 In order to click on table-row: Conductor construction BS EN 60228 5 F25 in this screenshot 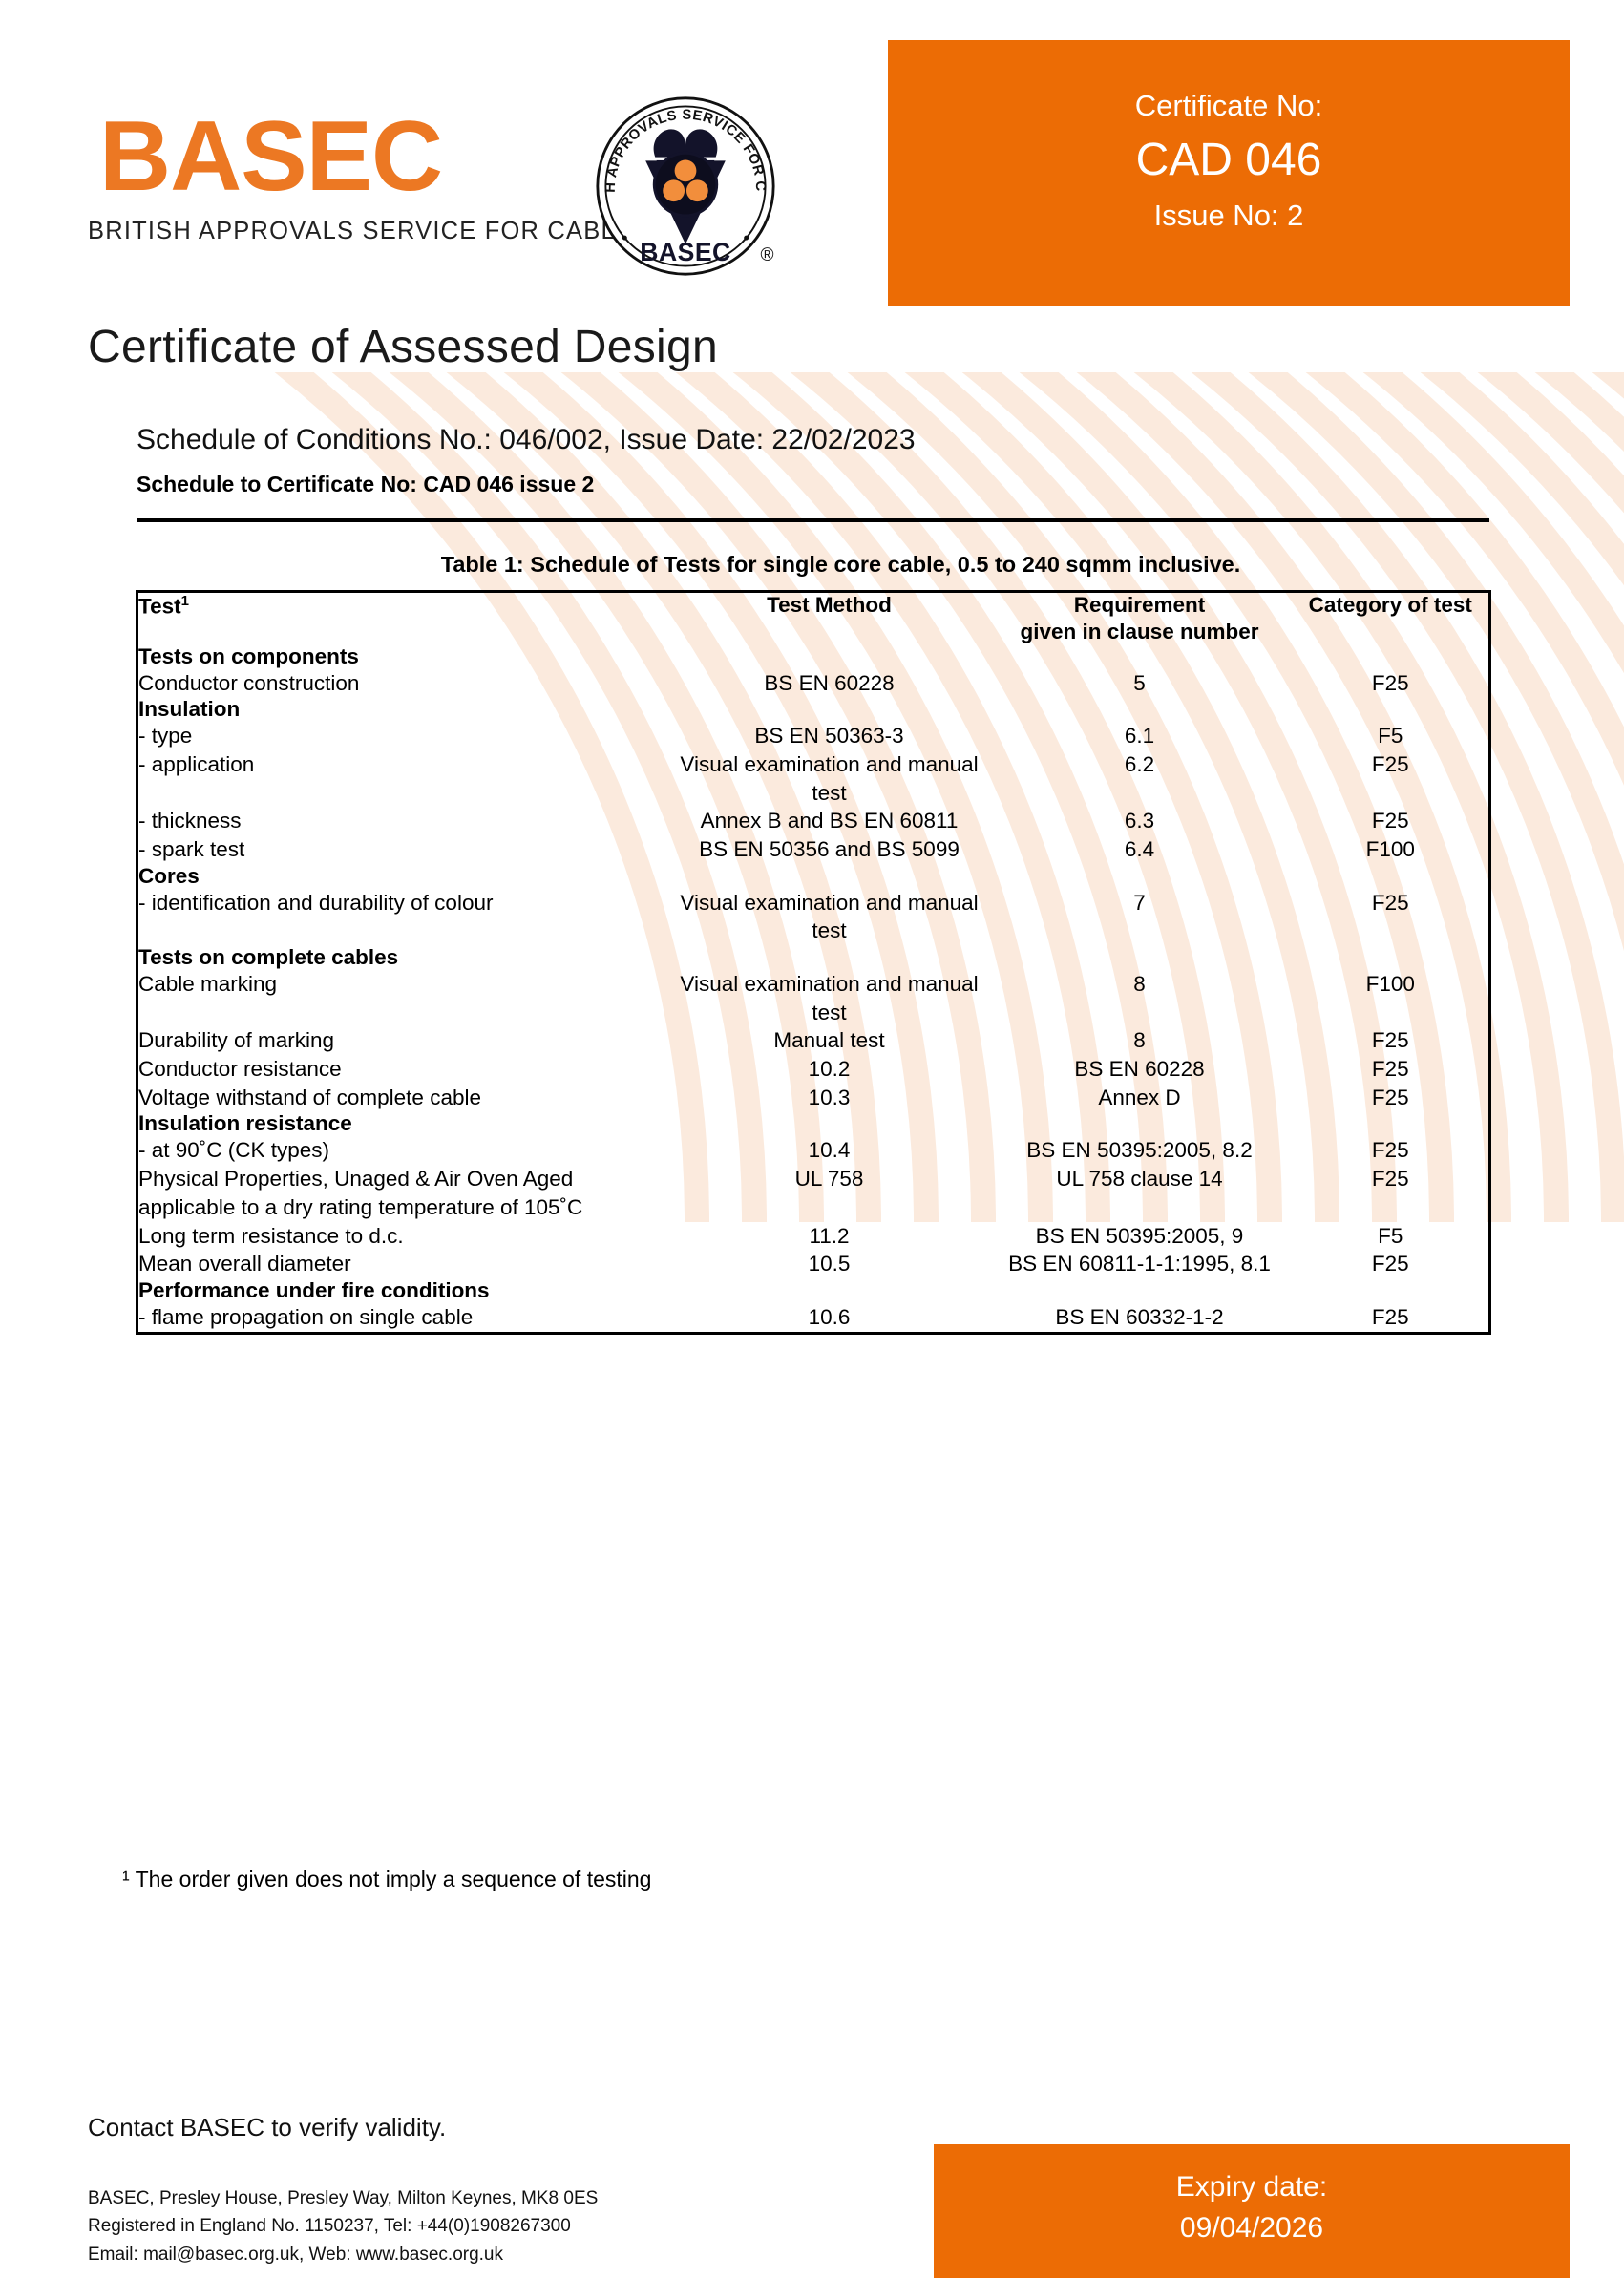, I will do `click(813, 683)`.